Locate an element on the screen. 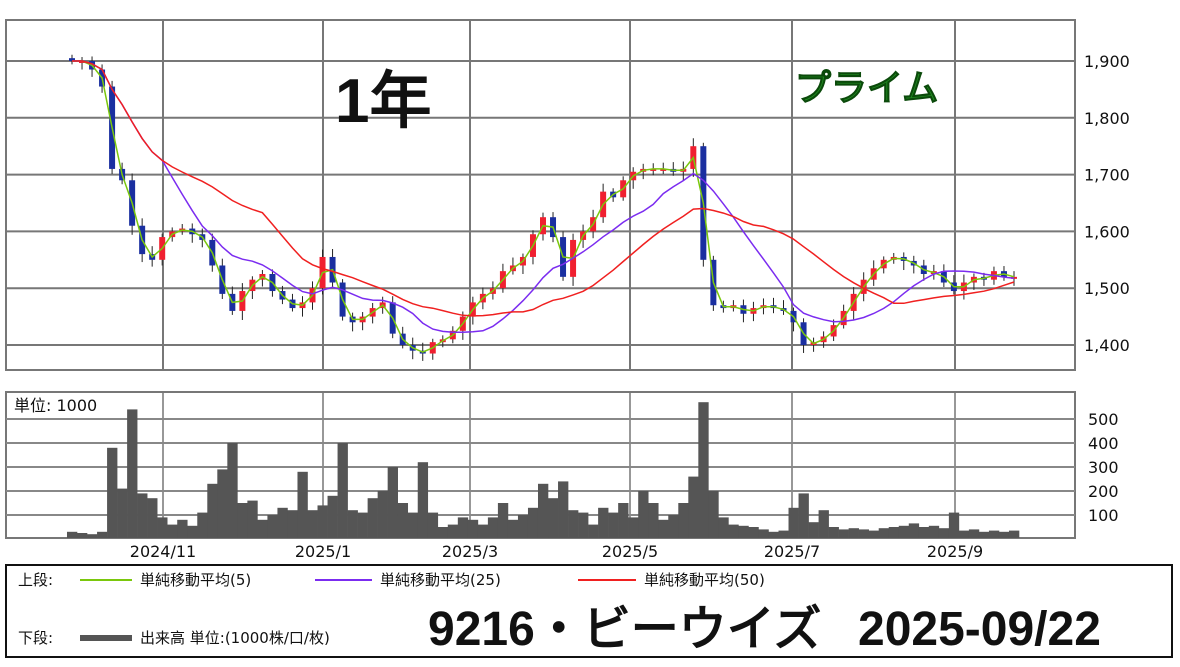  volume-tick-label: 300 is located at coordinates (1103, 467).